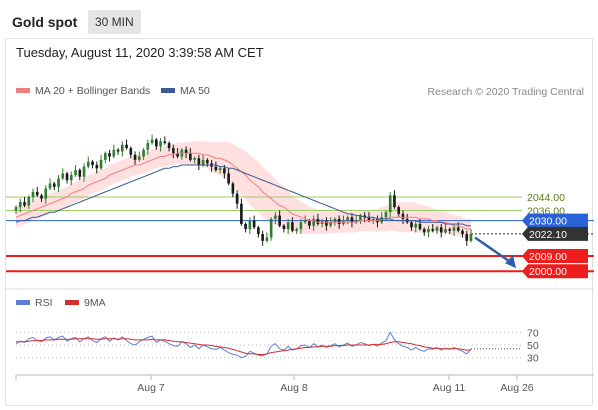 The height and width of the screenshot is (410, 598). Describe the element at coordinates (44, 303) in the screenshot. I see `rsi-legend-label: RSI` at that location.